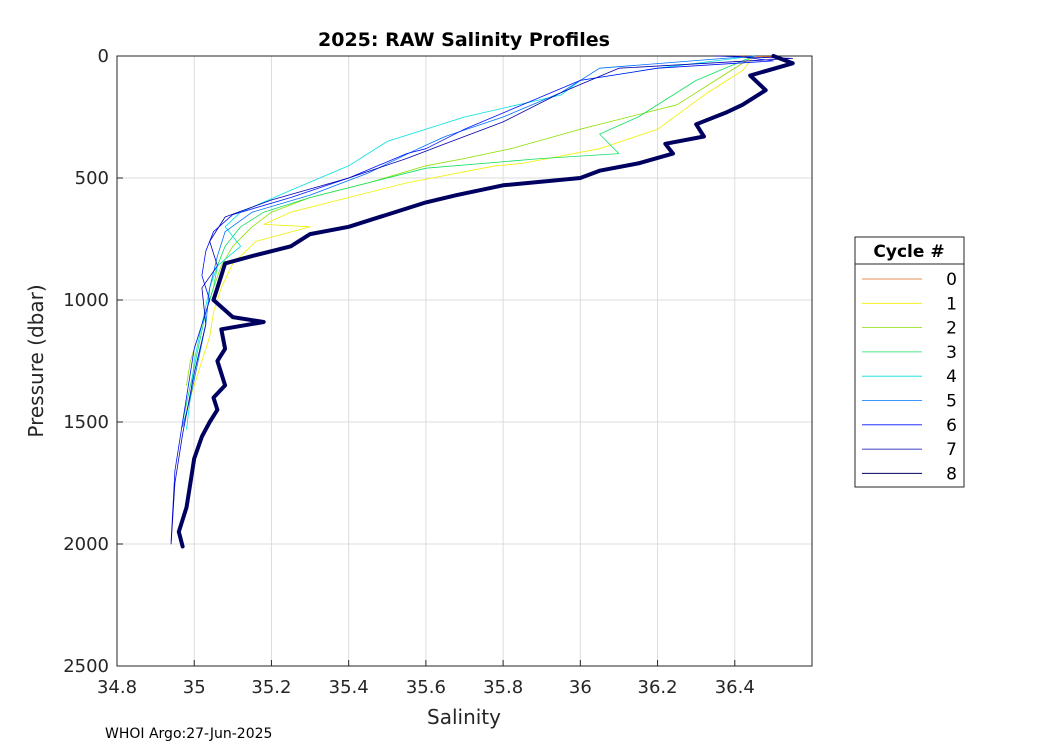 Image resolution: width=1050 pixels, height=750 pixels. What do you see at coordinates (951, 426) in the screenshot?
I see `legend-label: 6` at bounding box center [951, 426].